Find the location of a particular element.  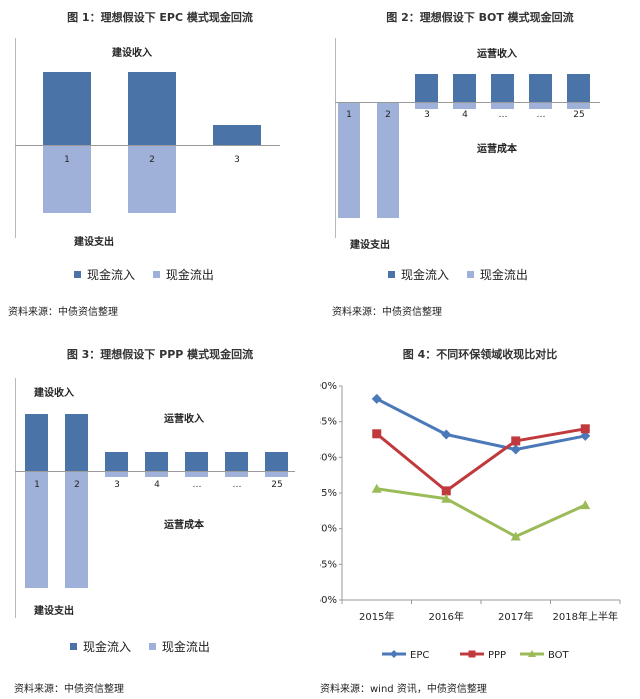

fig3-bar-7-inflow is located at coordinates (276, 461).